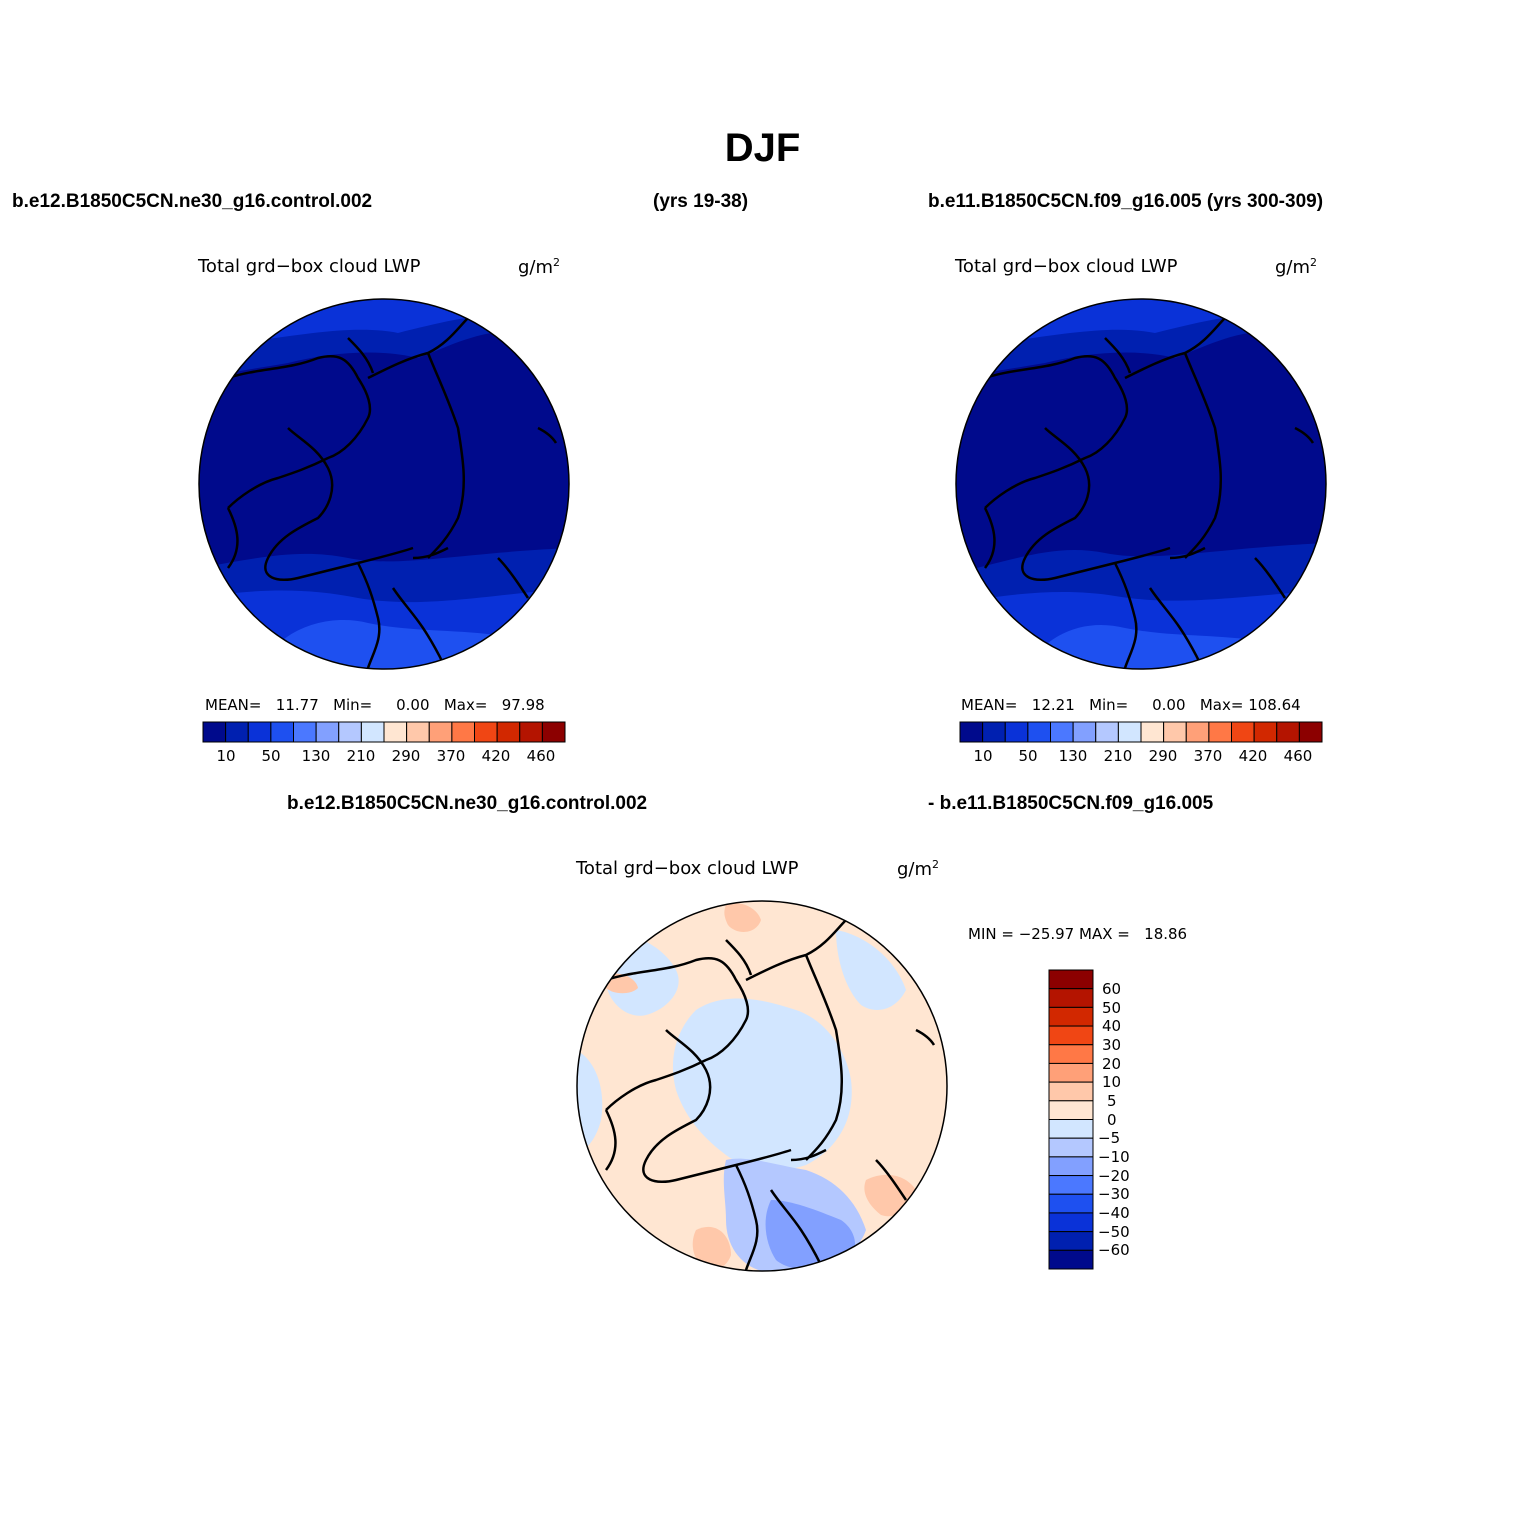 The height and width of the screenshot is (1525, 1525). I want to click on panel1-colorbar, so click(384, 732).